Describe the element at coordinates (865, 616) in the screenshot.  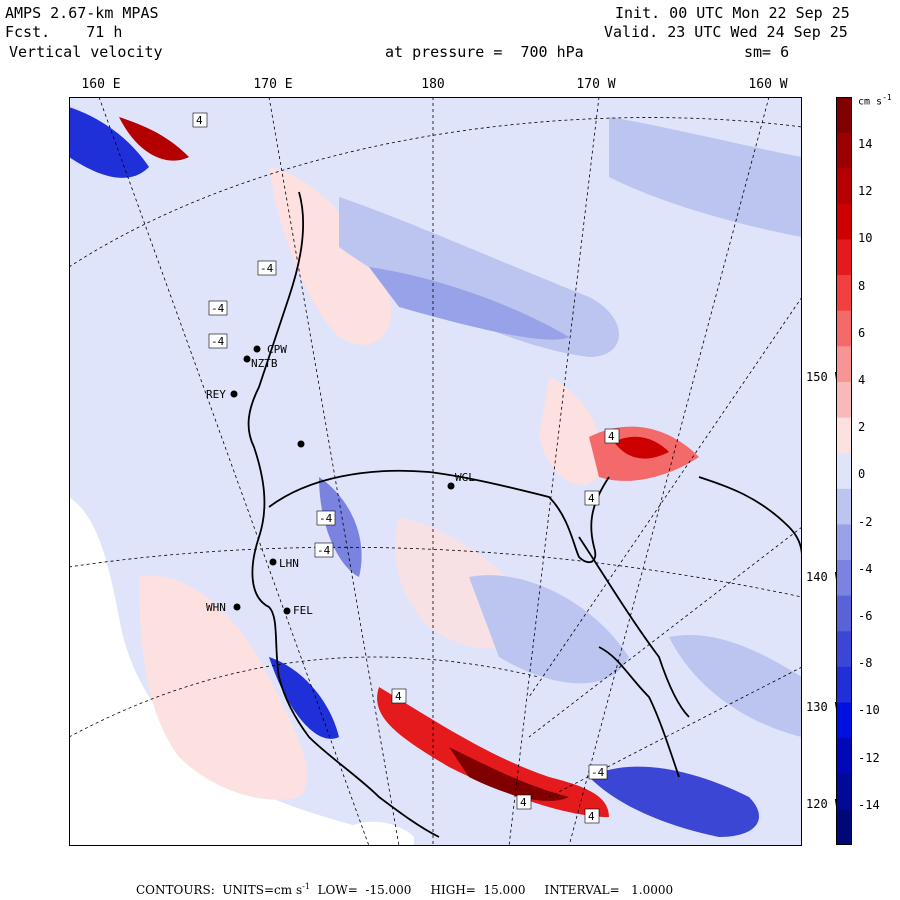
I see `colorbar-tick-label: -6` at that location.